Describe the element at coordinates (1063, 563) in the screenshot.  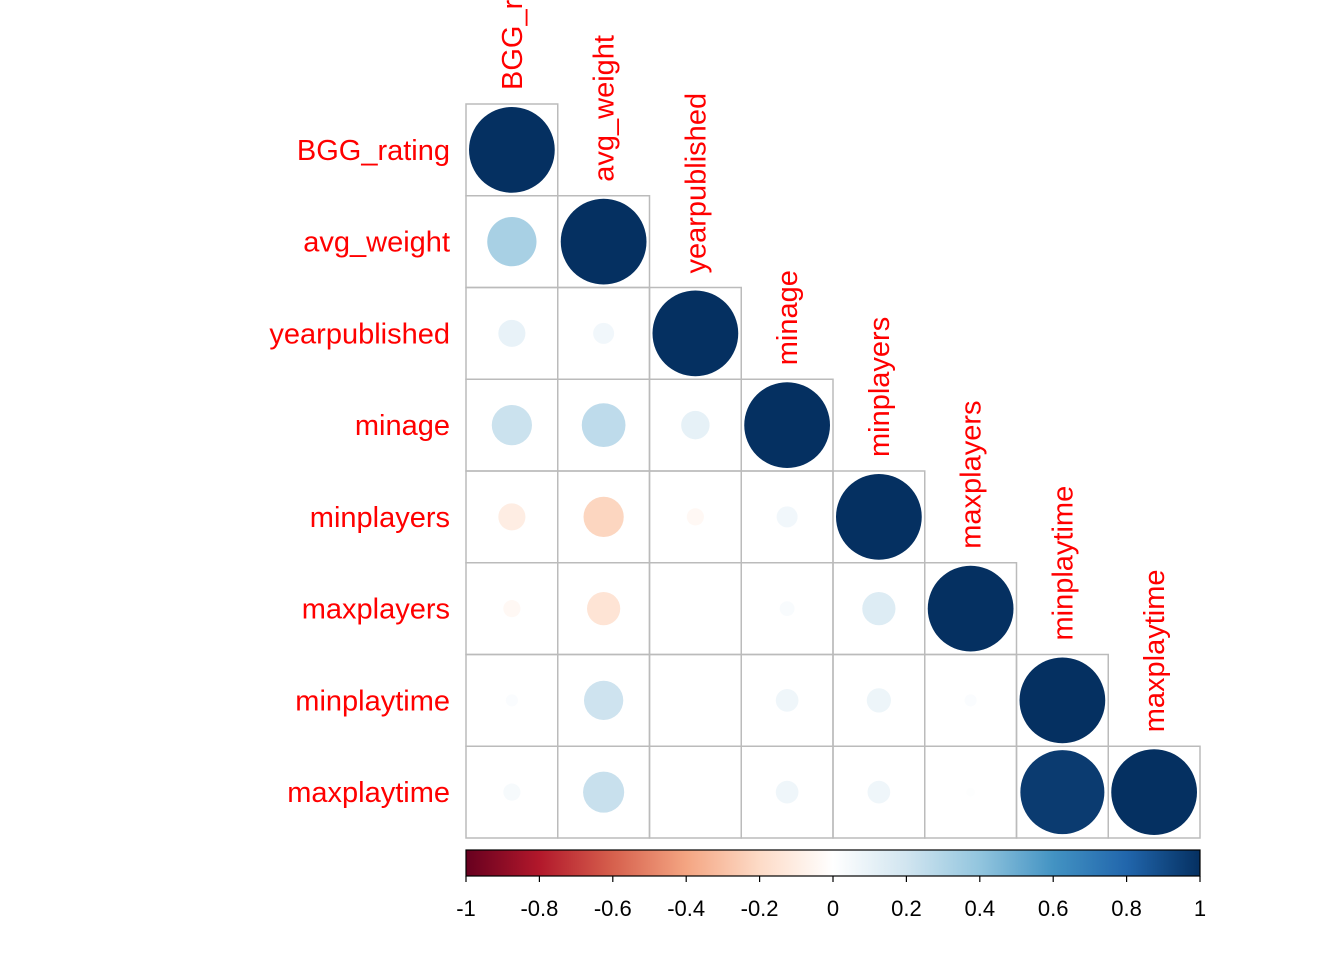
I see `column-label: minplaytime` at that location.